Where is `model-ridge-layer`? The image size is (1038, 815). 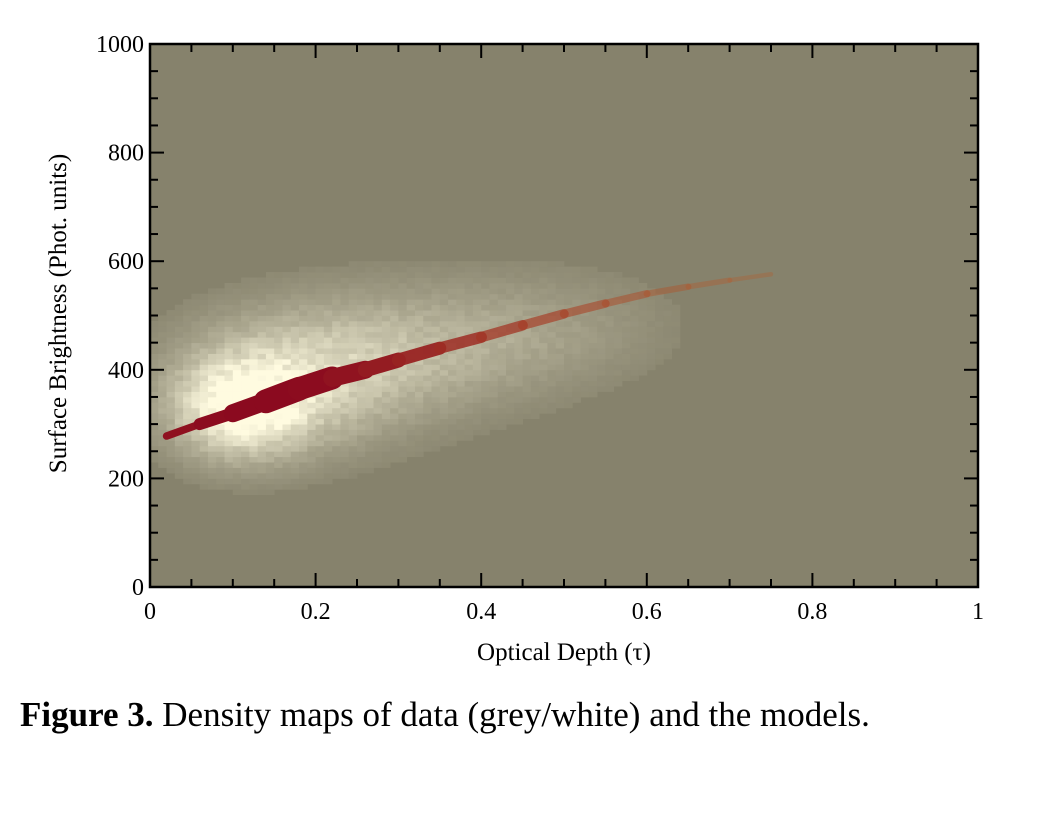
model-ridge-layer is located at coordinates (468, 355).